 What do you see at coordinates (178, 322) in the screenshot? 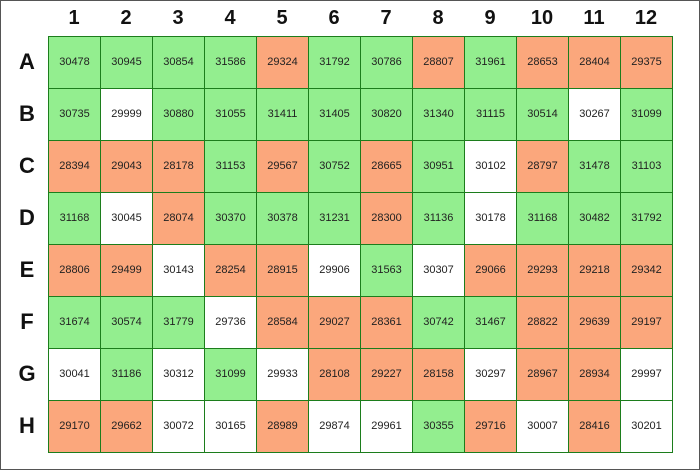
I see `well-value: 31779` at bounding box center [178, 322].